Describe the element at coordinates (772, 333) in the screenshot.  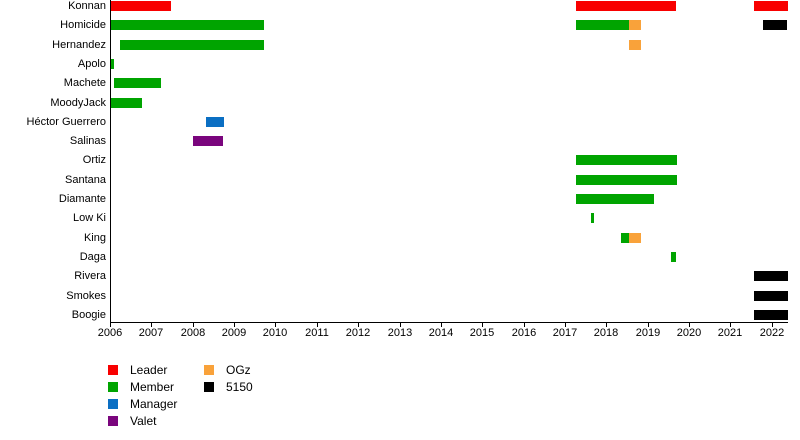
I see `axis-year-label-2022: 2022` at that location.